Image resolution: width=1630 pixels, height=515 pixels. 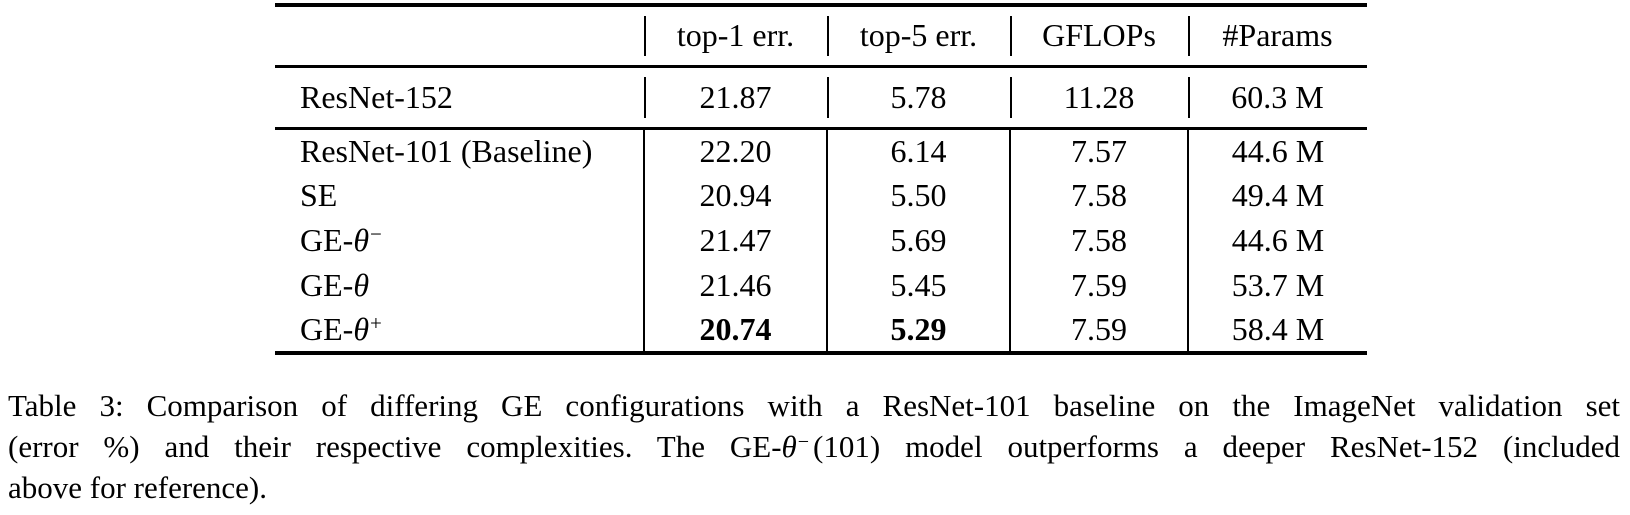 I want to click on cell-top5-err: 6.14, so click(x=918, y=150).